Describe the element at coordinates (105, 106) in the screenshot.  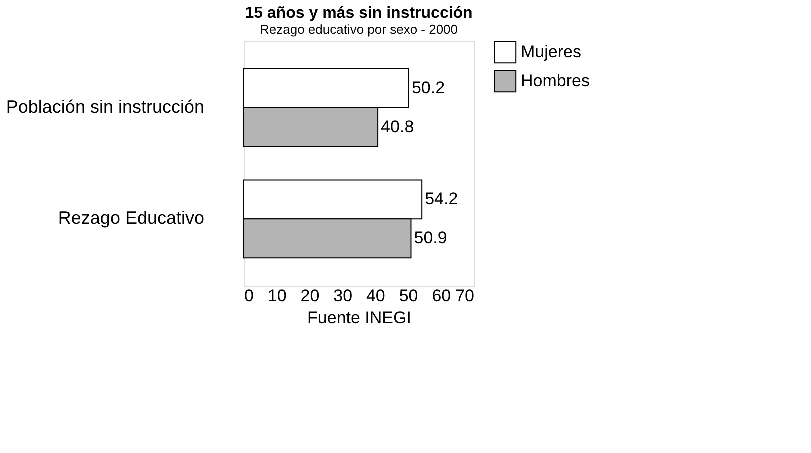
I see `y-tick-label: Población sin instrucción` at that location.